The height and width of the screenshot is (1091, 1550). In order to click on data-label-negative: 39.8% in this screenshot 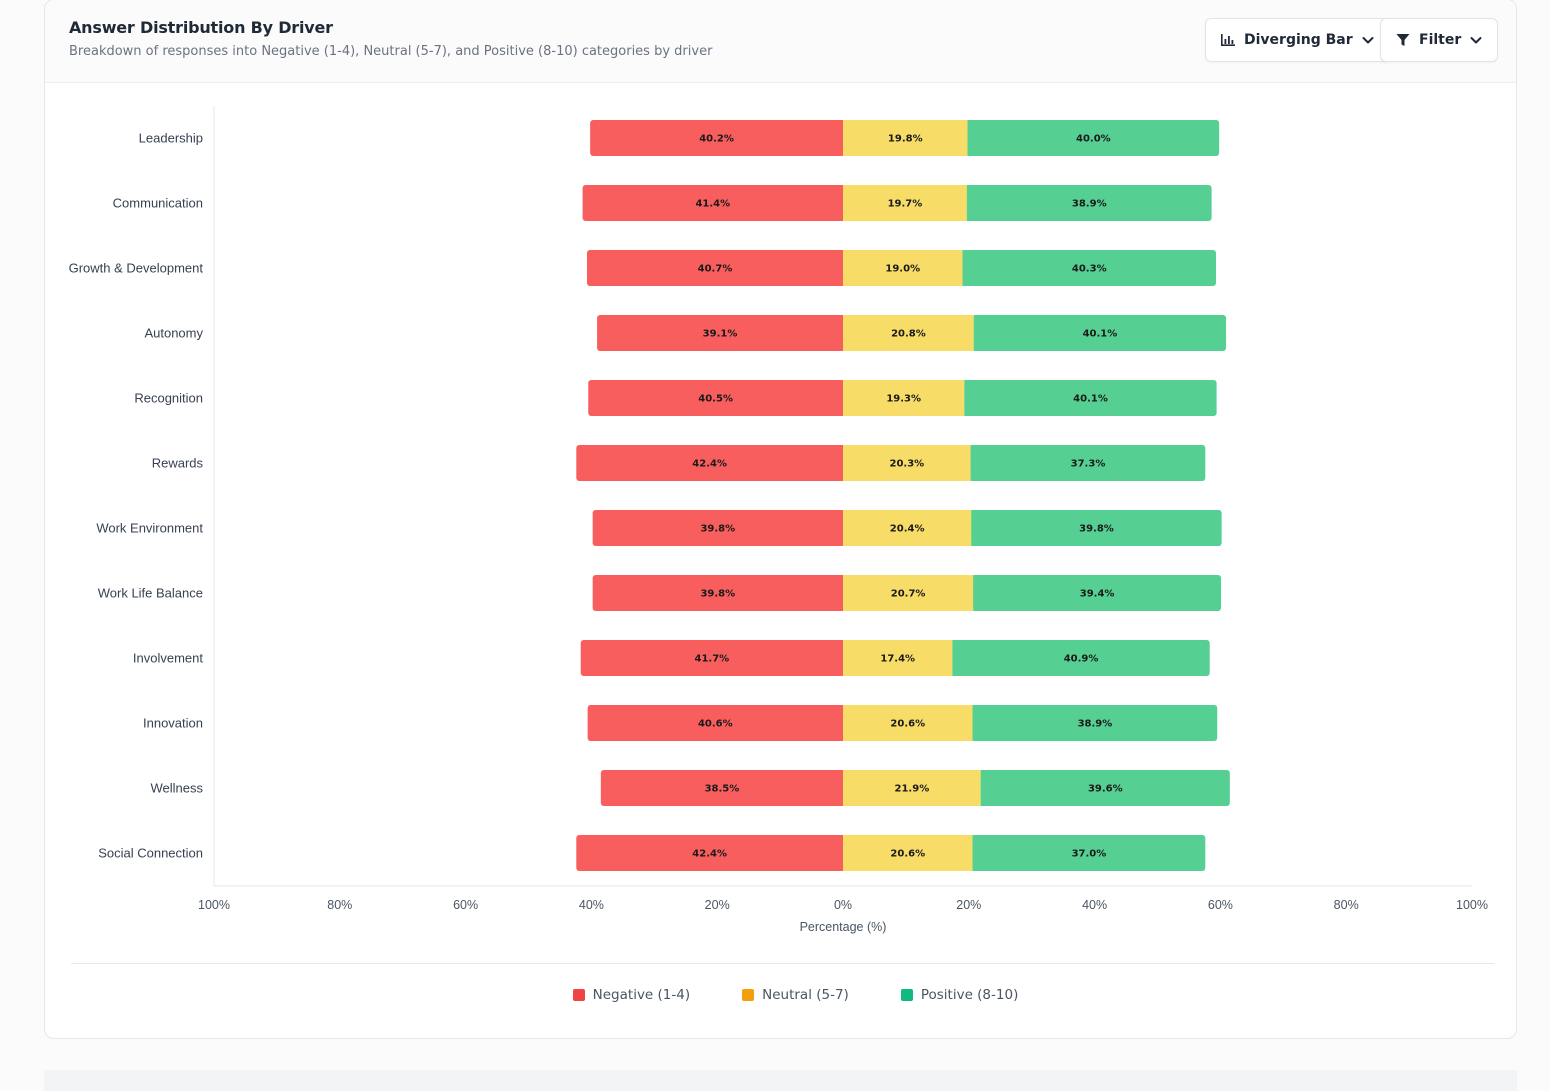, I will do `click(717, 594)`.